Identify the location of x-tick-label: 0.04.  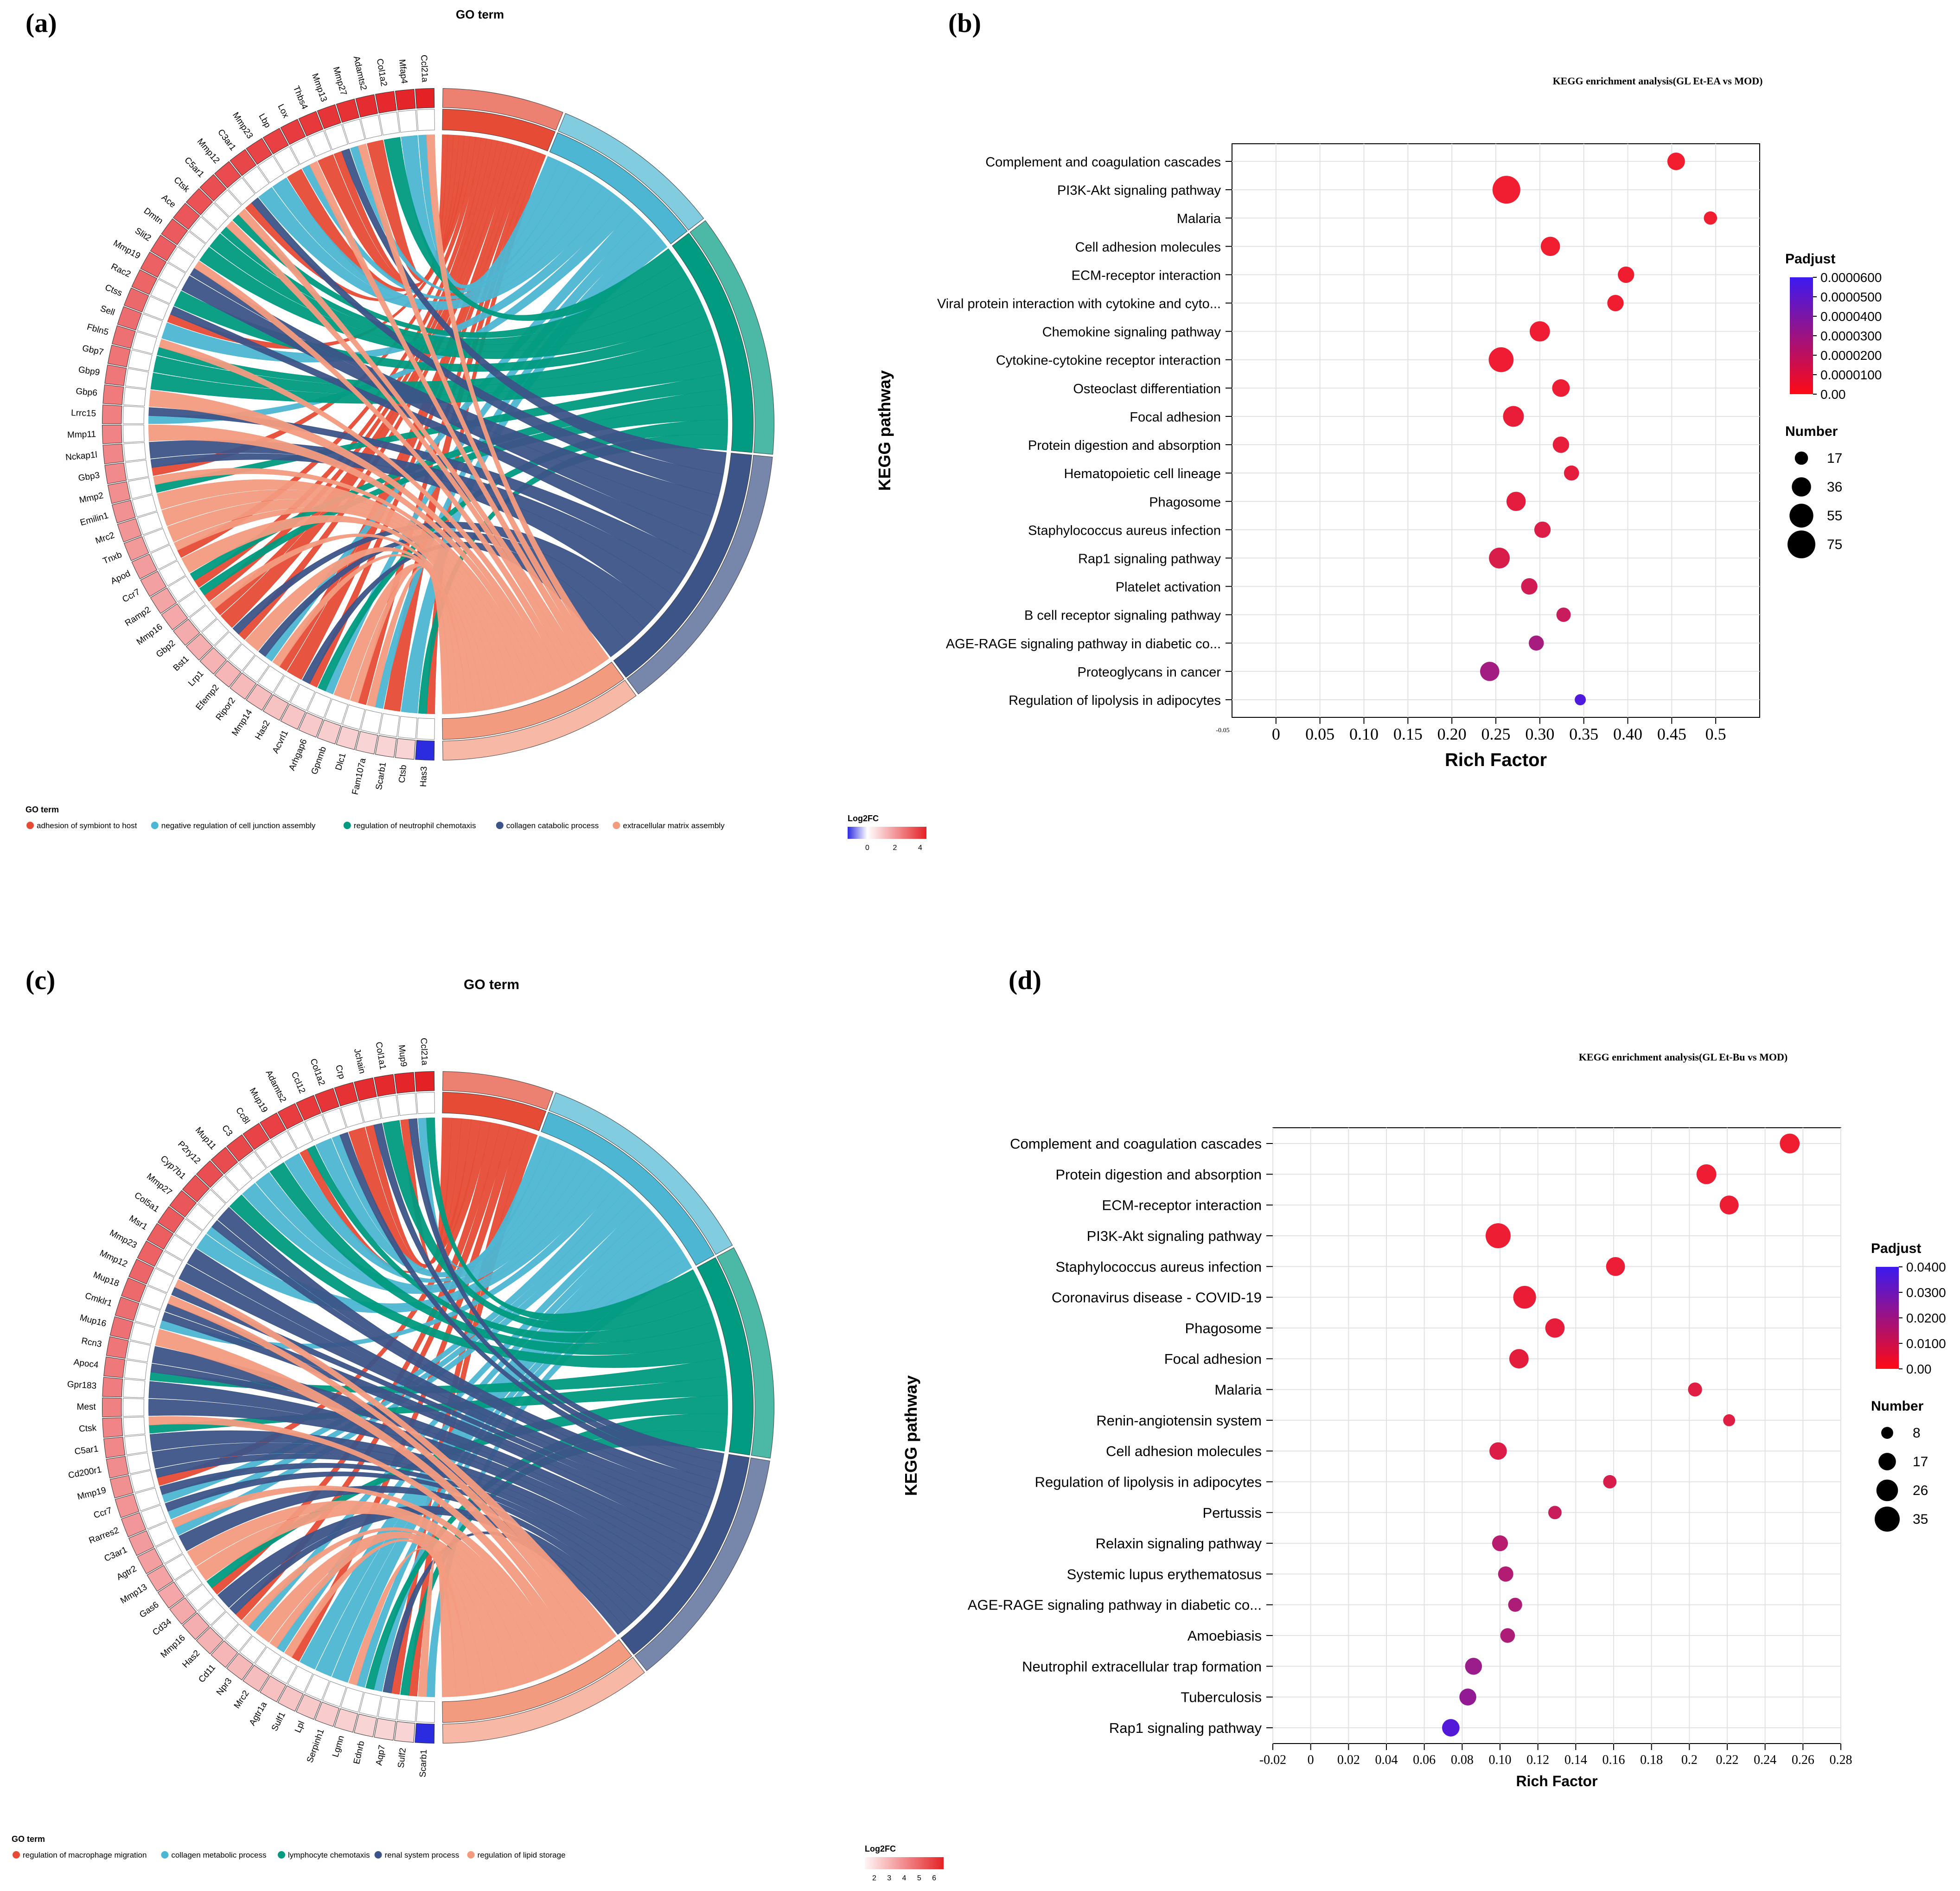
(1386, 1760).